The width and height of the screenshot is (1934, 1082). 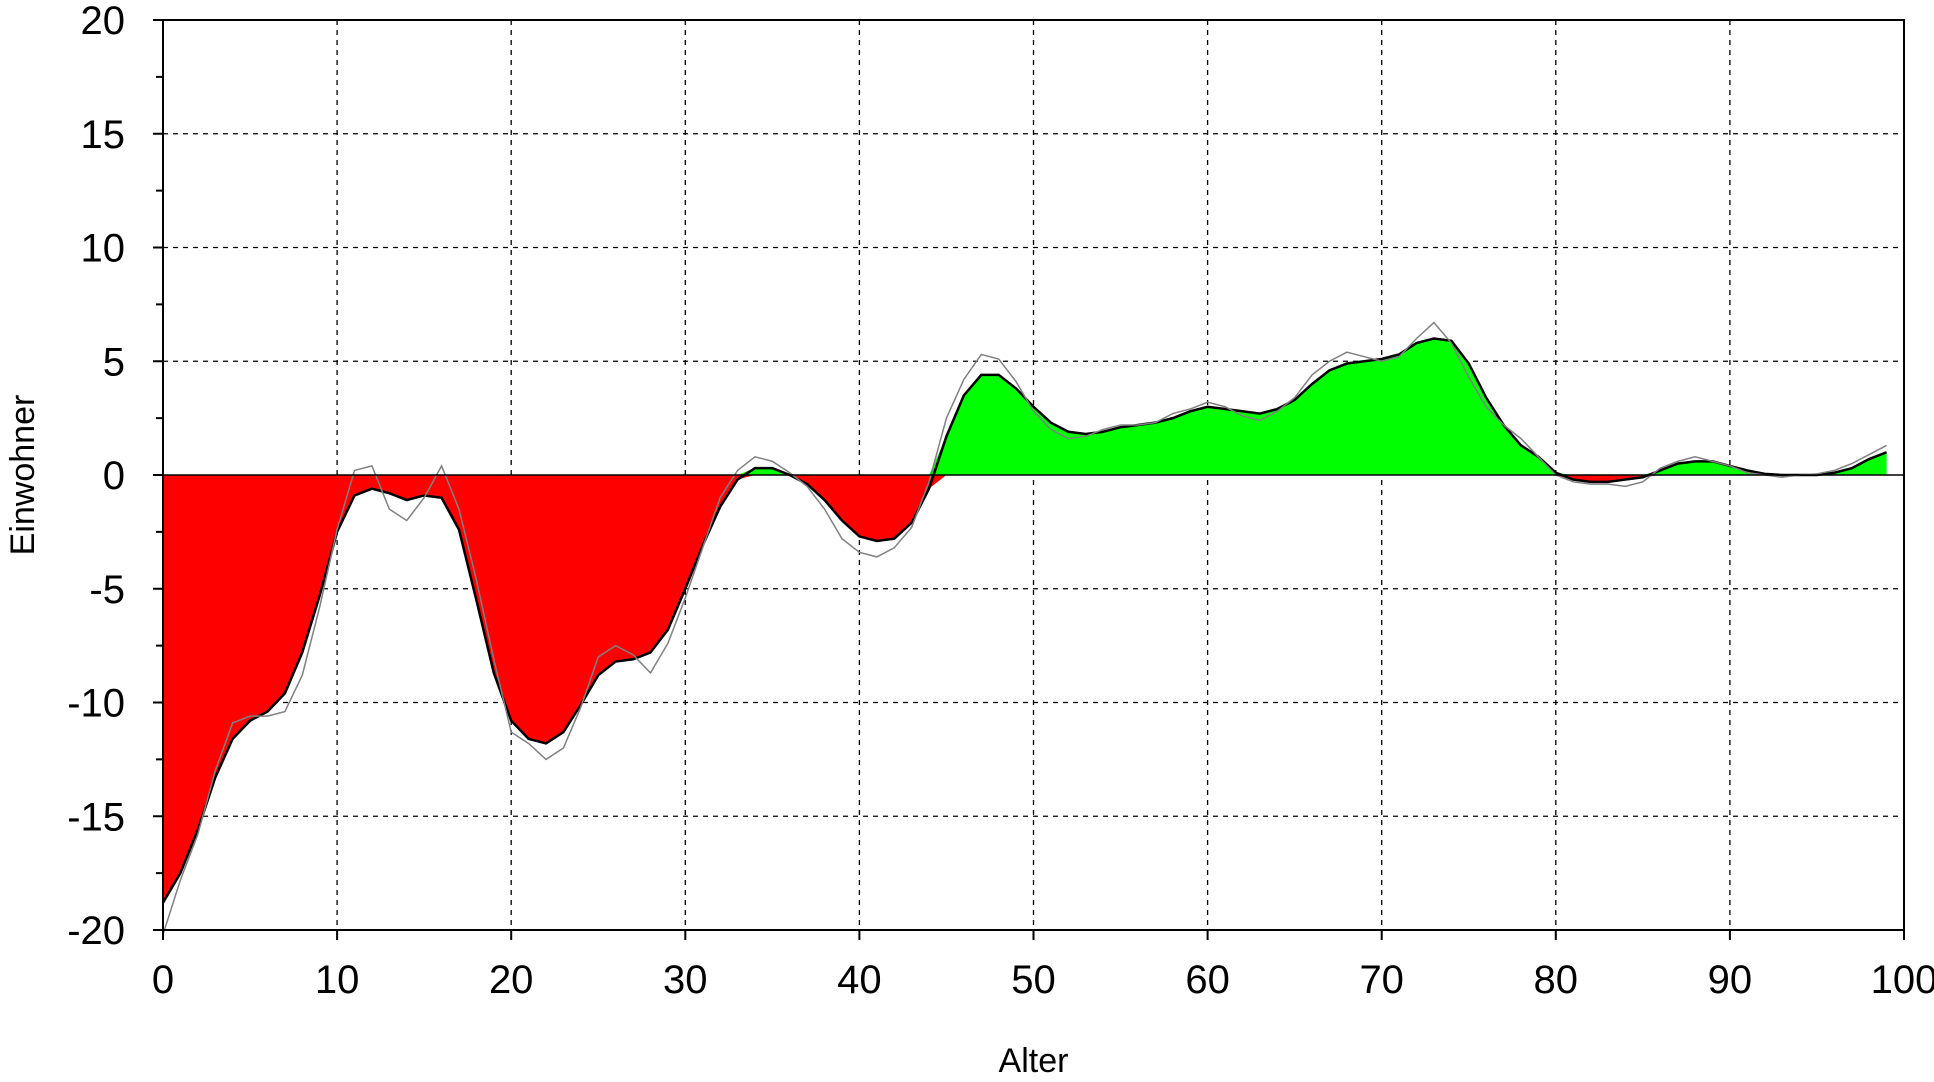 I want to click on y-tick-label: 15, so click(x=103, y=135).